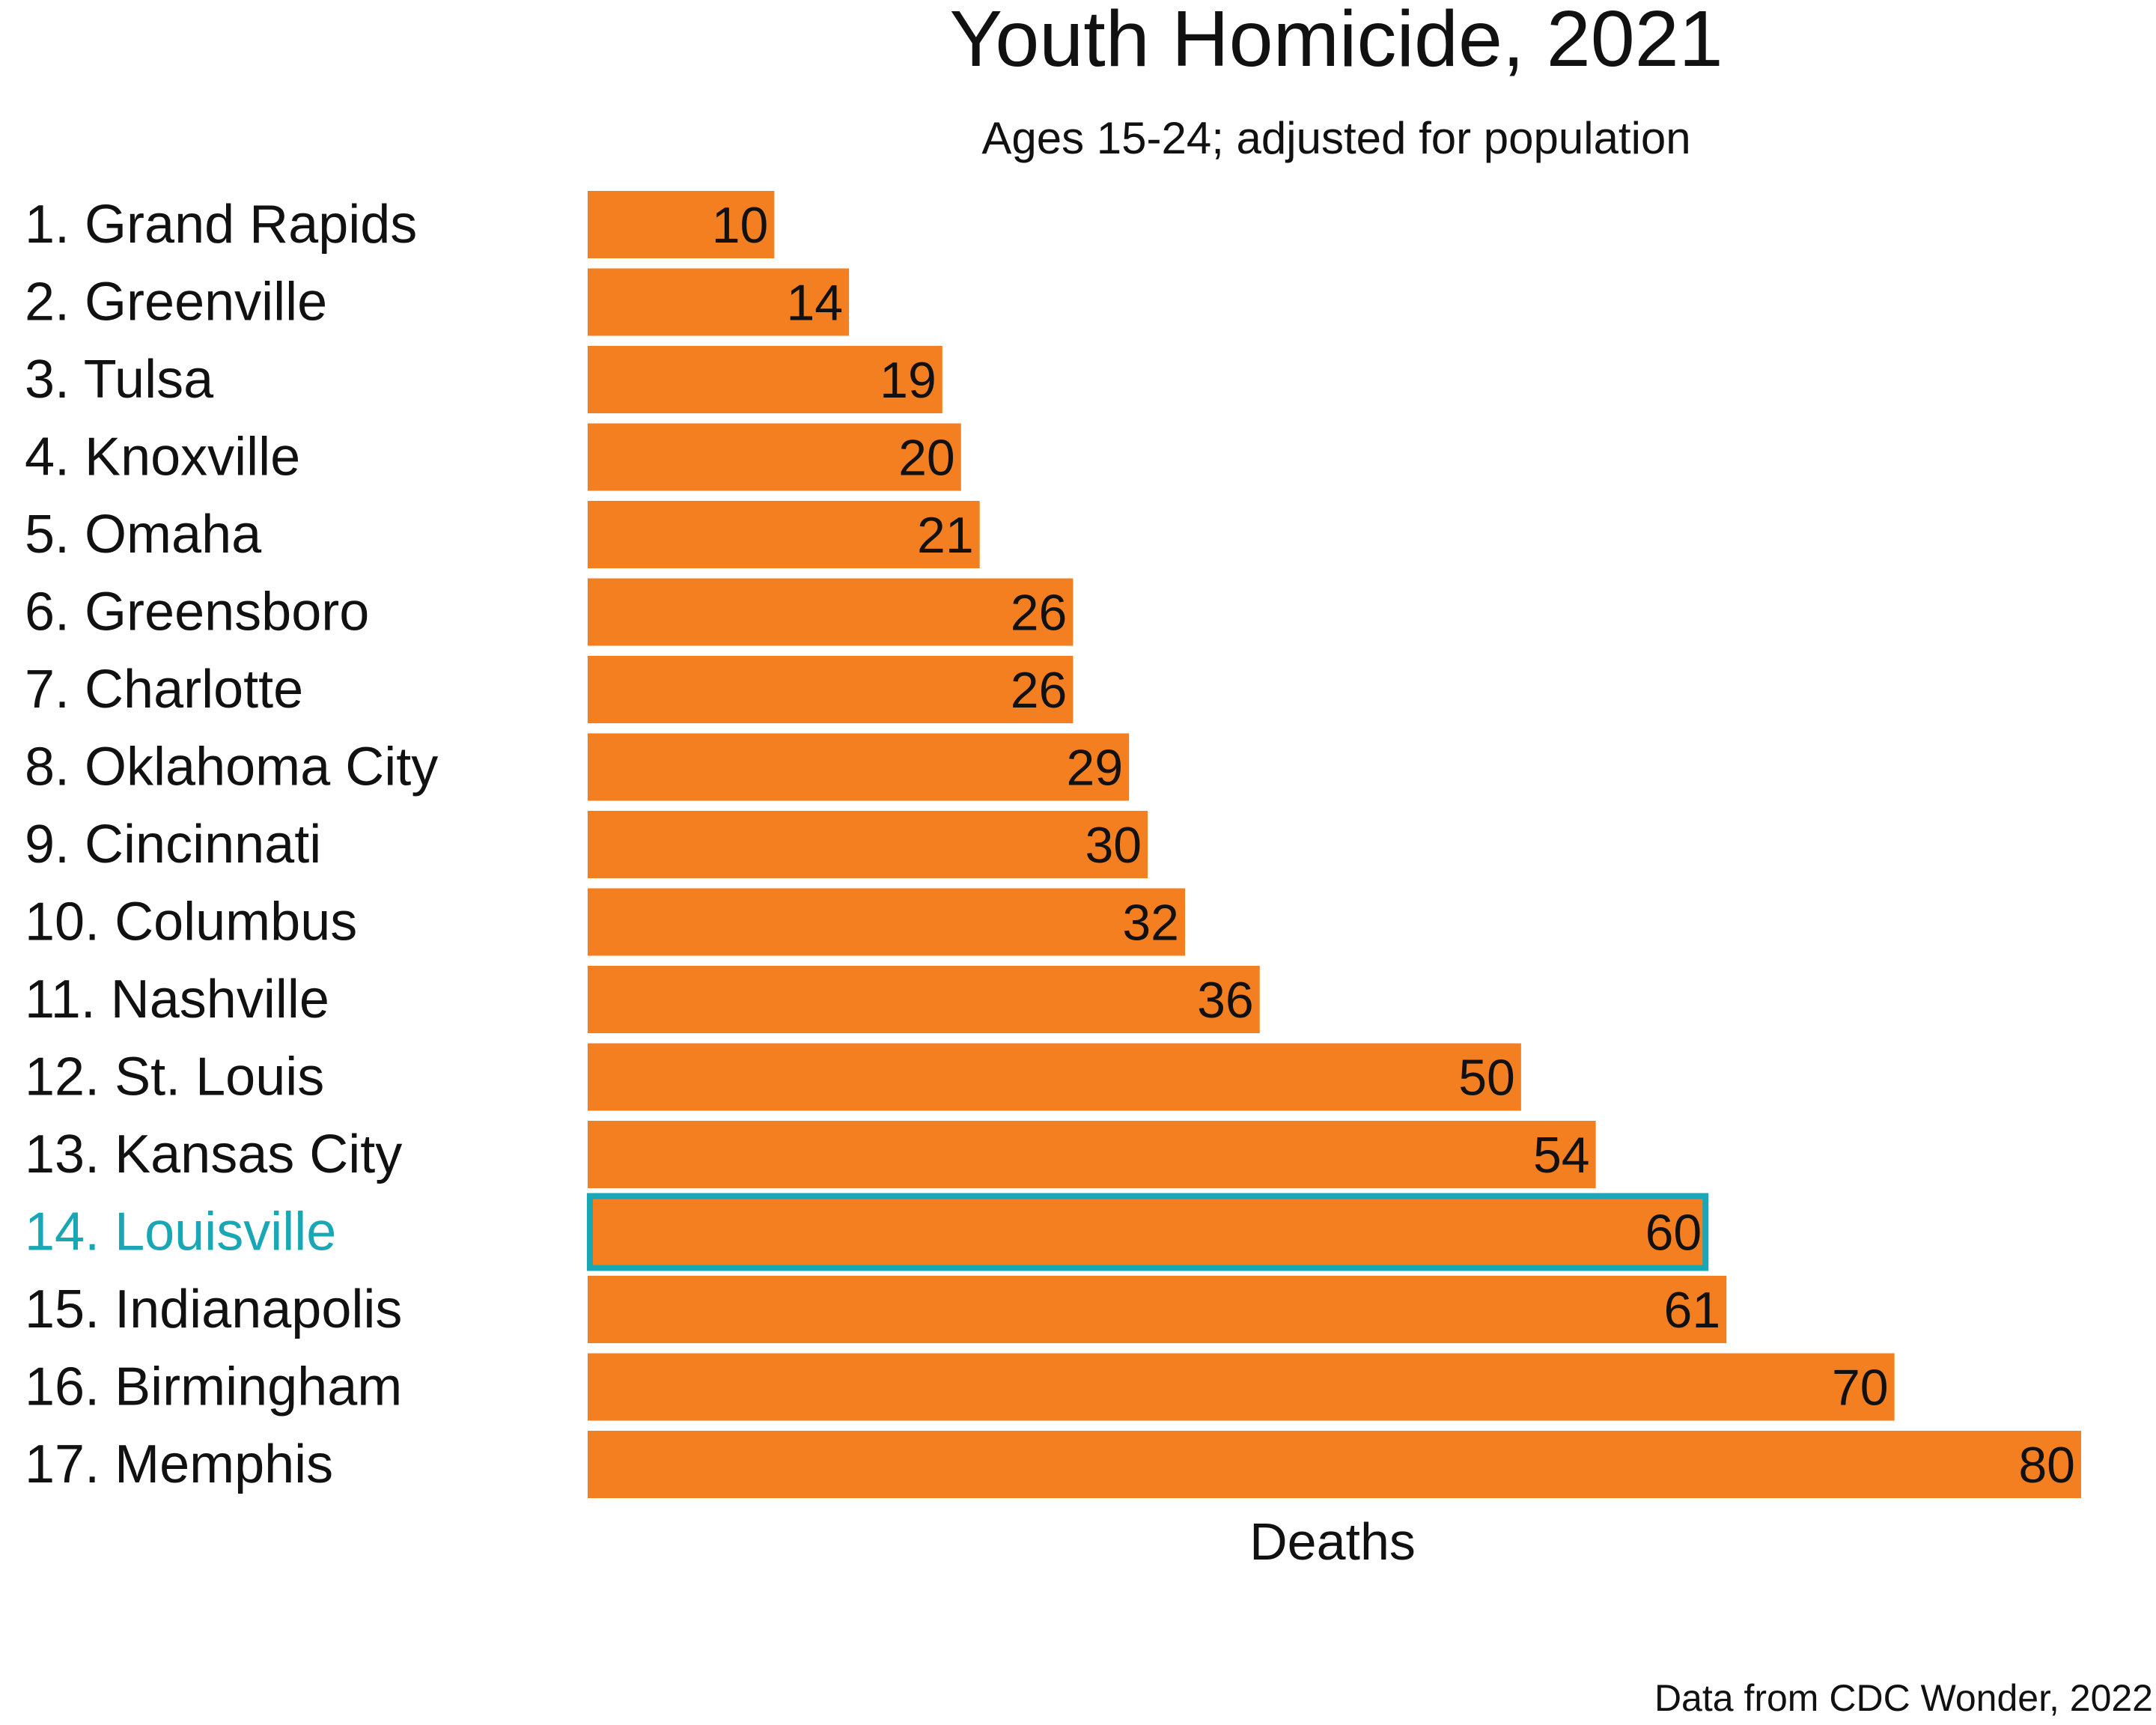  What do you see at coordinates (162, 457) in the screenshot?
I see `category-label: 4. Knoxville` at bounding box center [162, 457].